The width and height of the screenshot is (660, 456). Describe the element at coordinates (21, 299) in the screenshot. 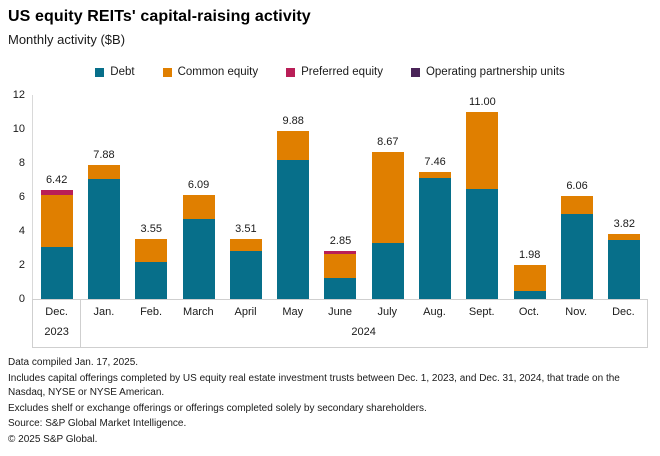

I see `y-tick-label: 0` at that location.